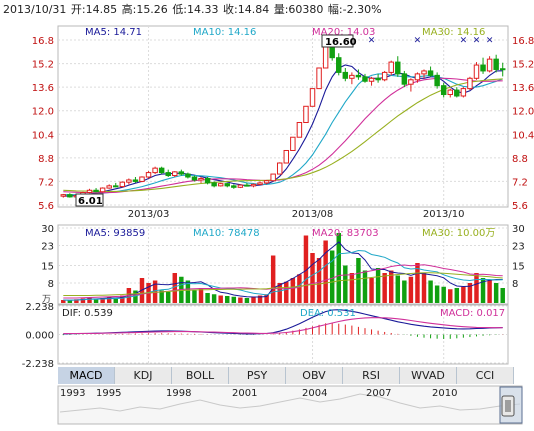  Describe the element at coordinates (428, 375) in the screenshot. I see `tab-wvad: WVAD` at that location.